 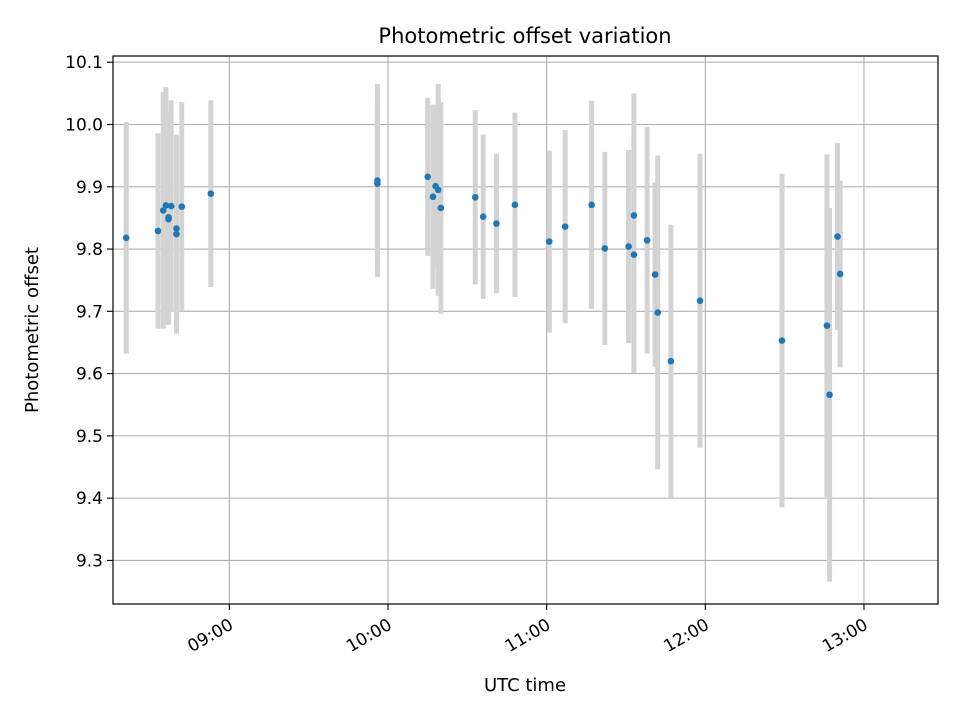 What do you see at coordinates (84, 126) in the screenshot?
I see `y-tick-label: 10.0` at bounding box center [84, 126].